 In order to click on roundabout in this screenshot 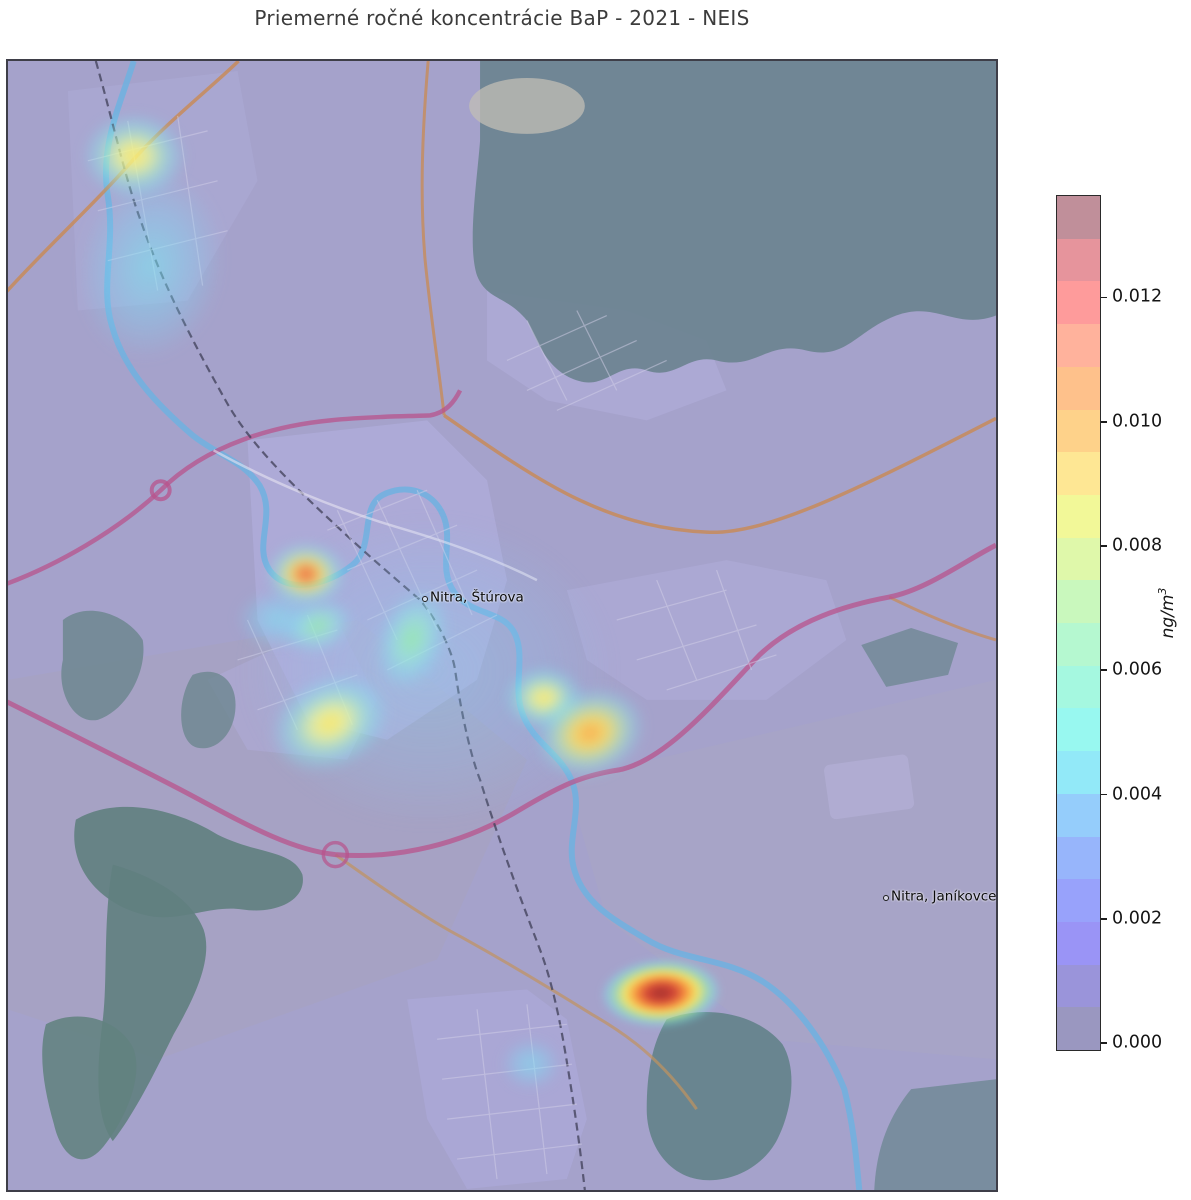, I will do `click(160, 490)`.